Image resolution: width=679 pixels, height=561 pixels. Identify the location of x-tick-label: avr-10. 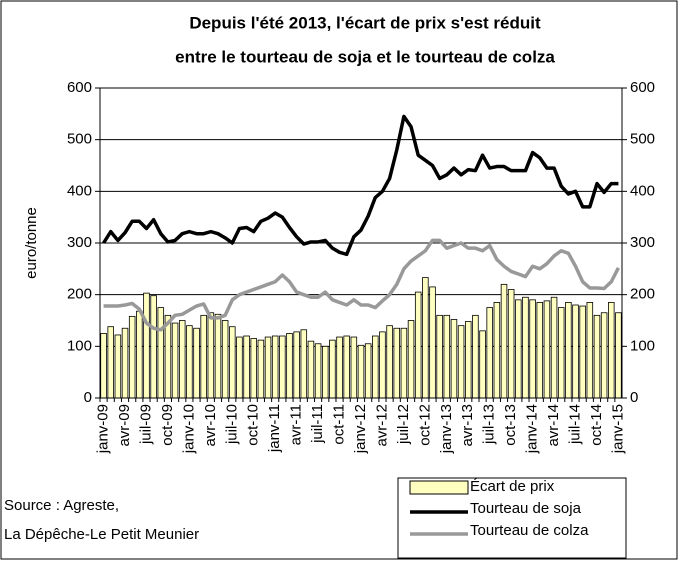
(210, 425).